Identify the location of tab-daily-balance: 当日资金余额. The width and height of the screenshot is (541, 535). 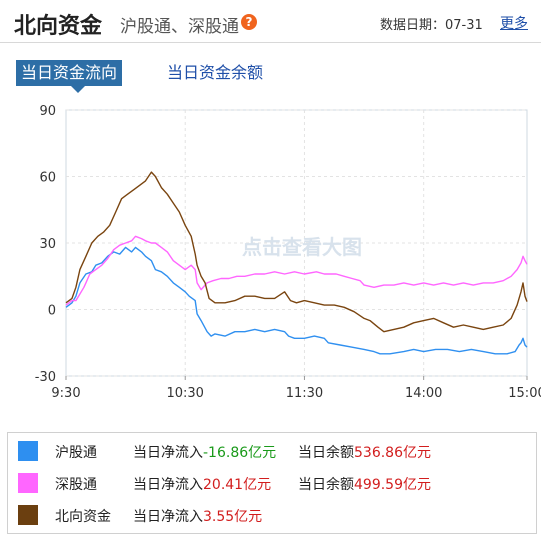
(215, 72).